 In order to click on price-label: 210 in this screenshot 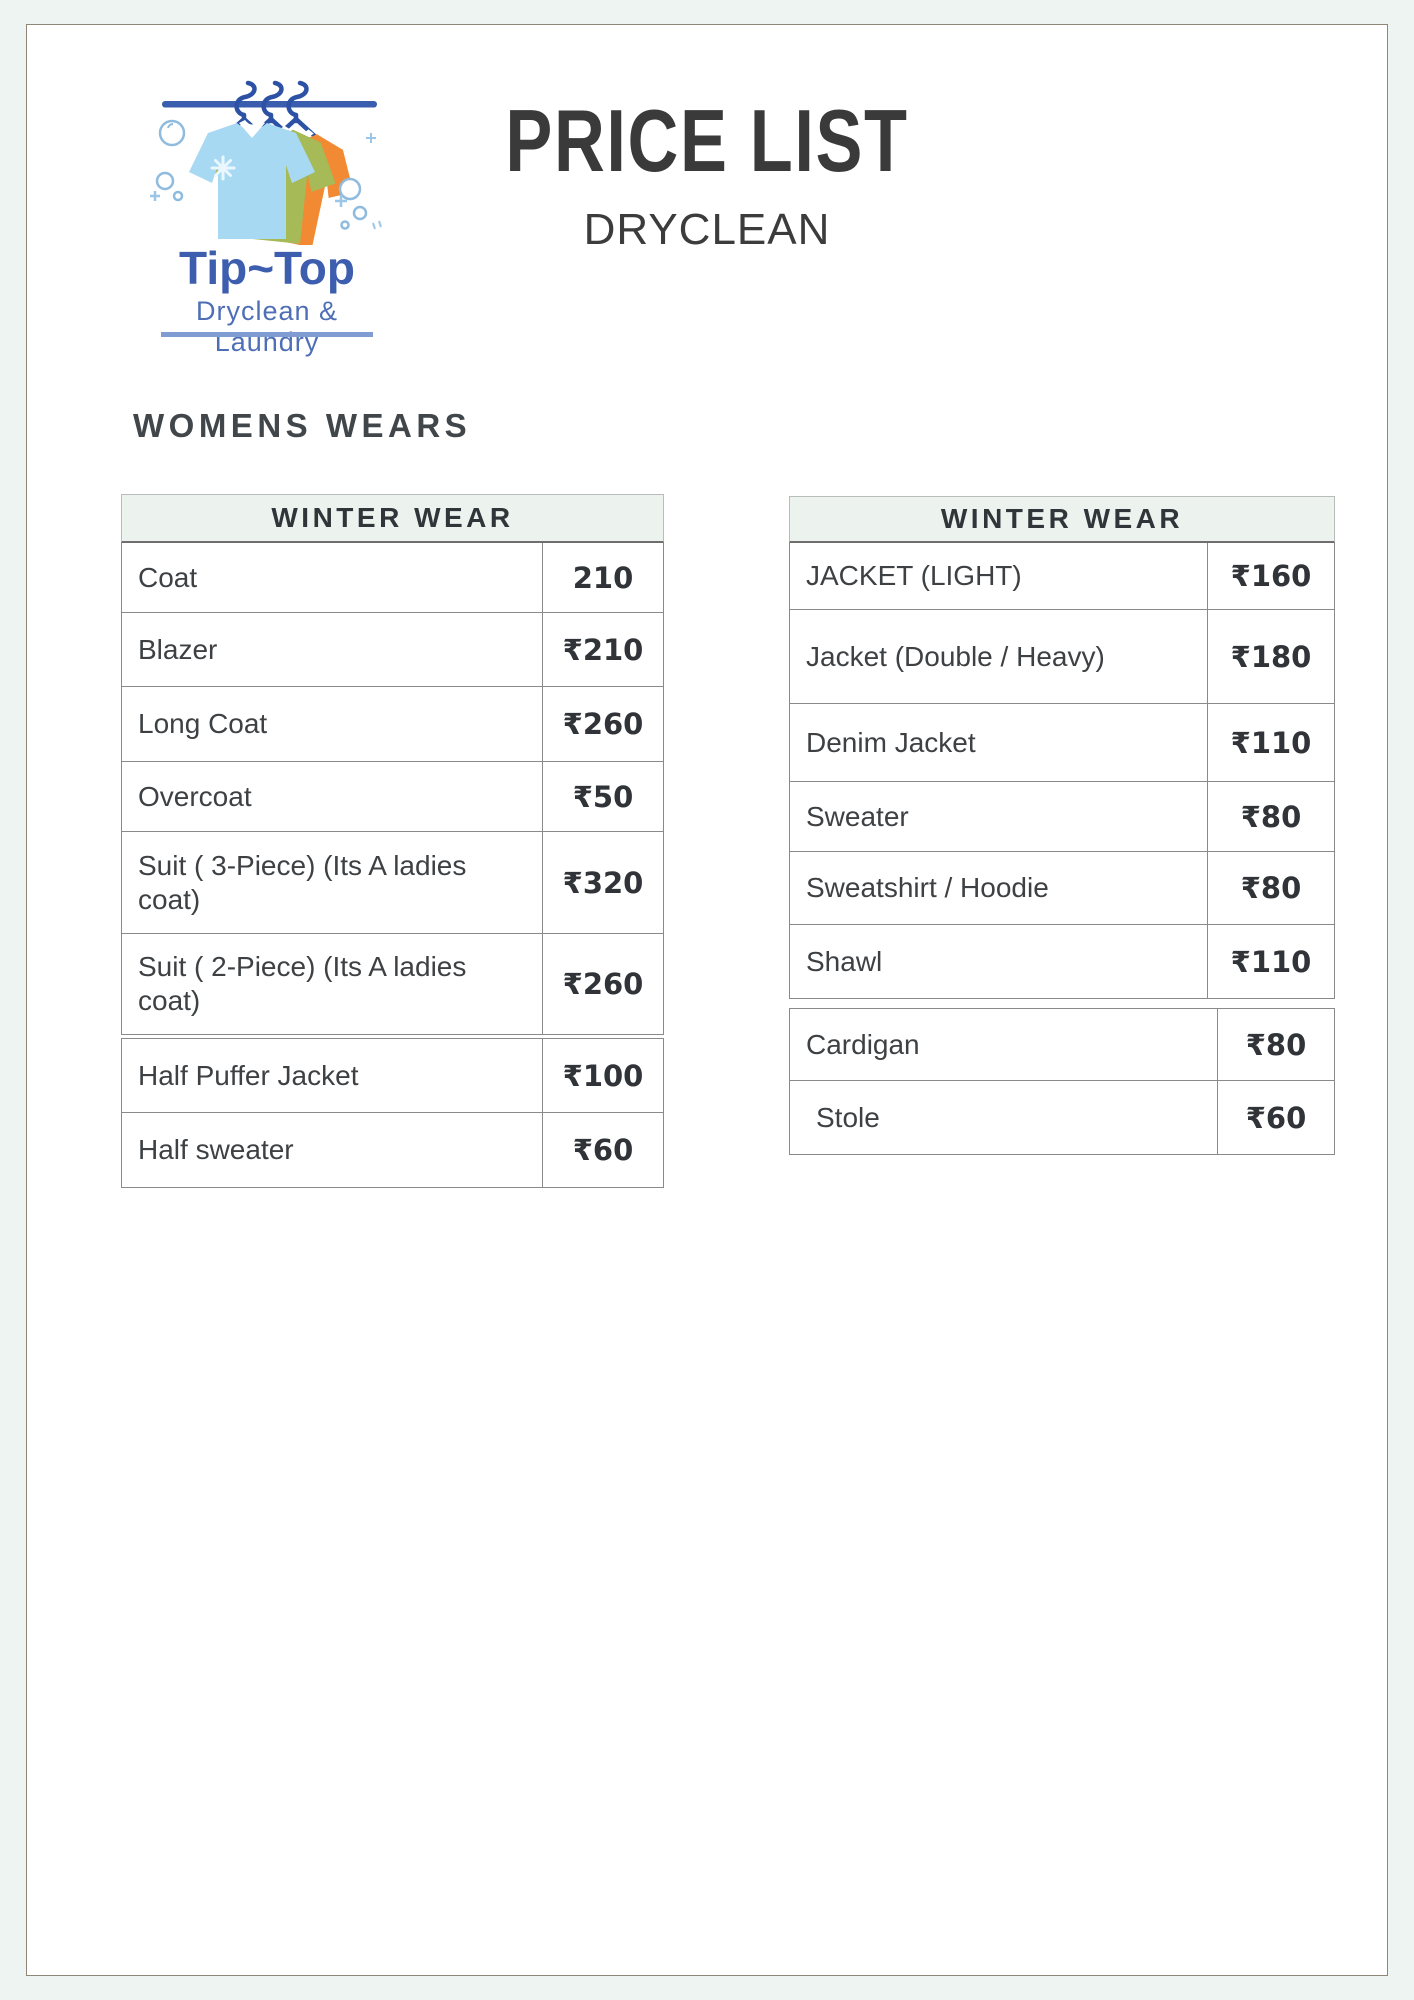, I will do `click(603, 577)`.